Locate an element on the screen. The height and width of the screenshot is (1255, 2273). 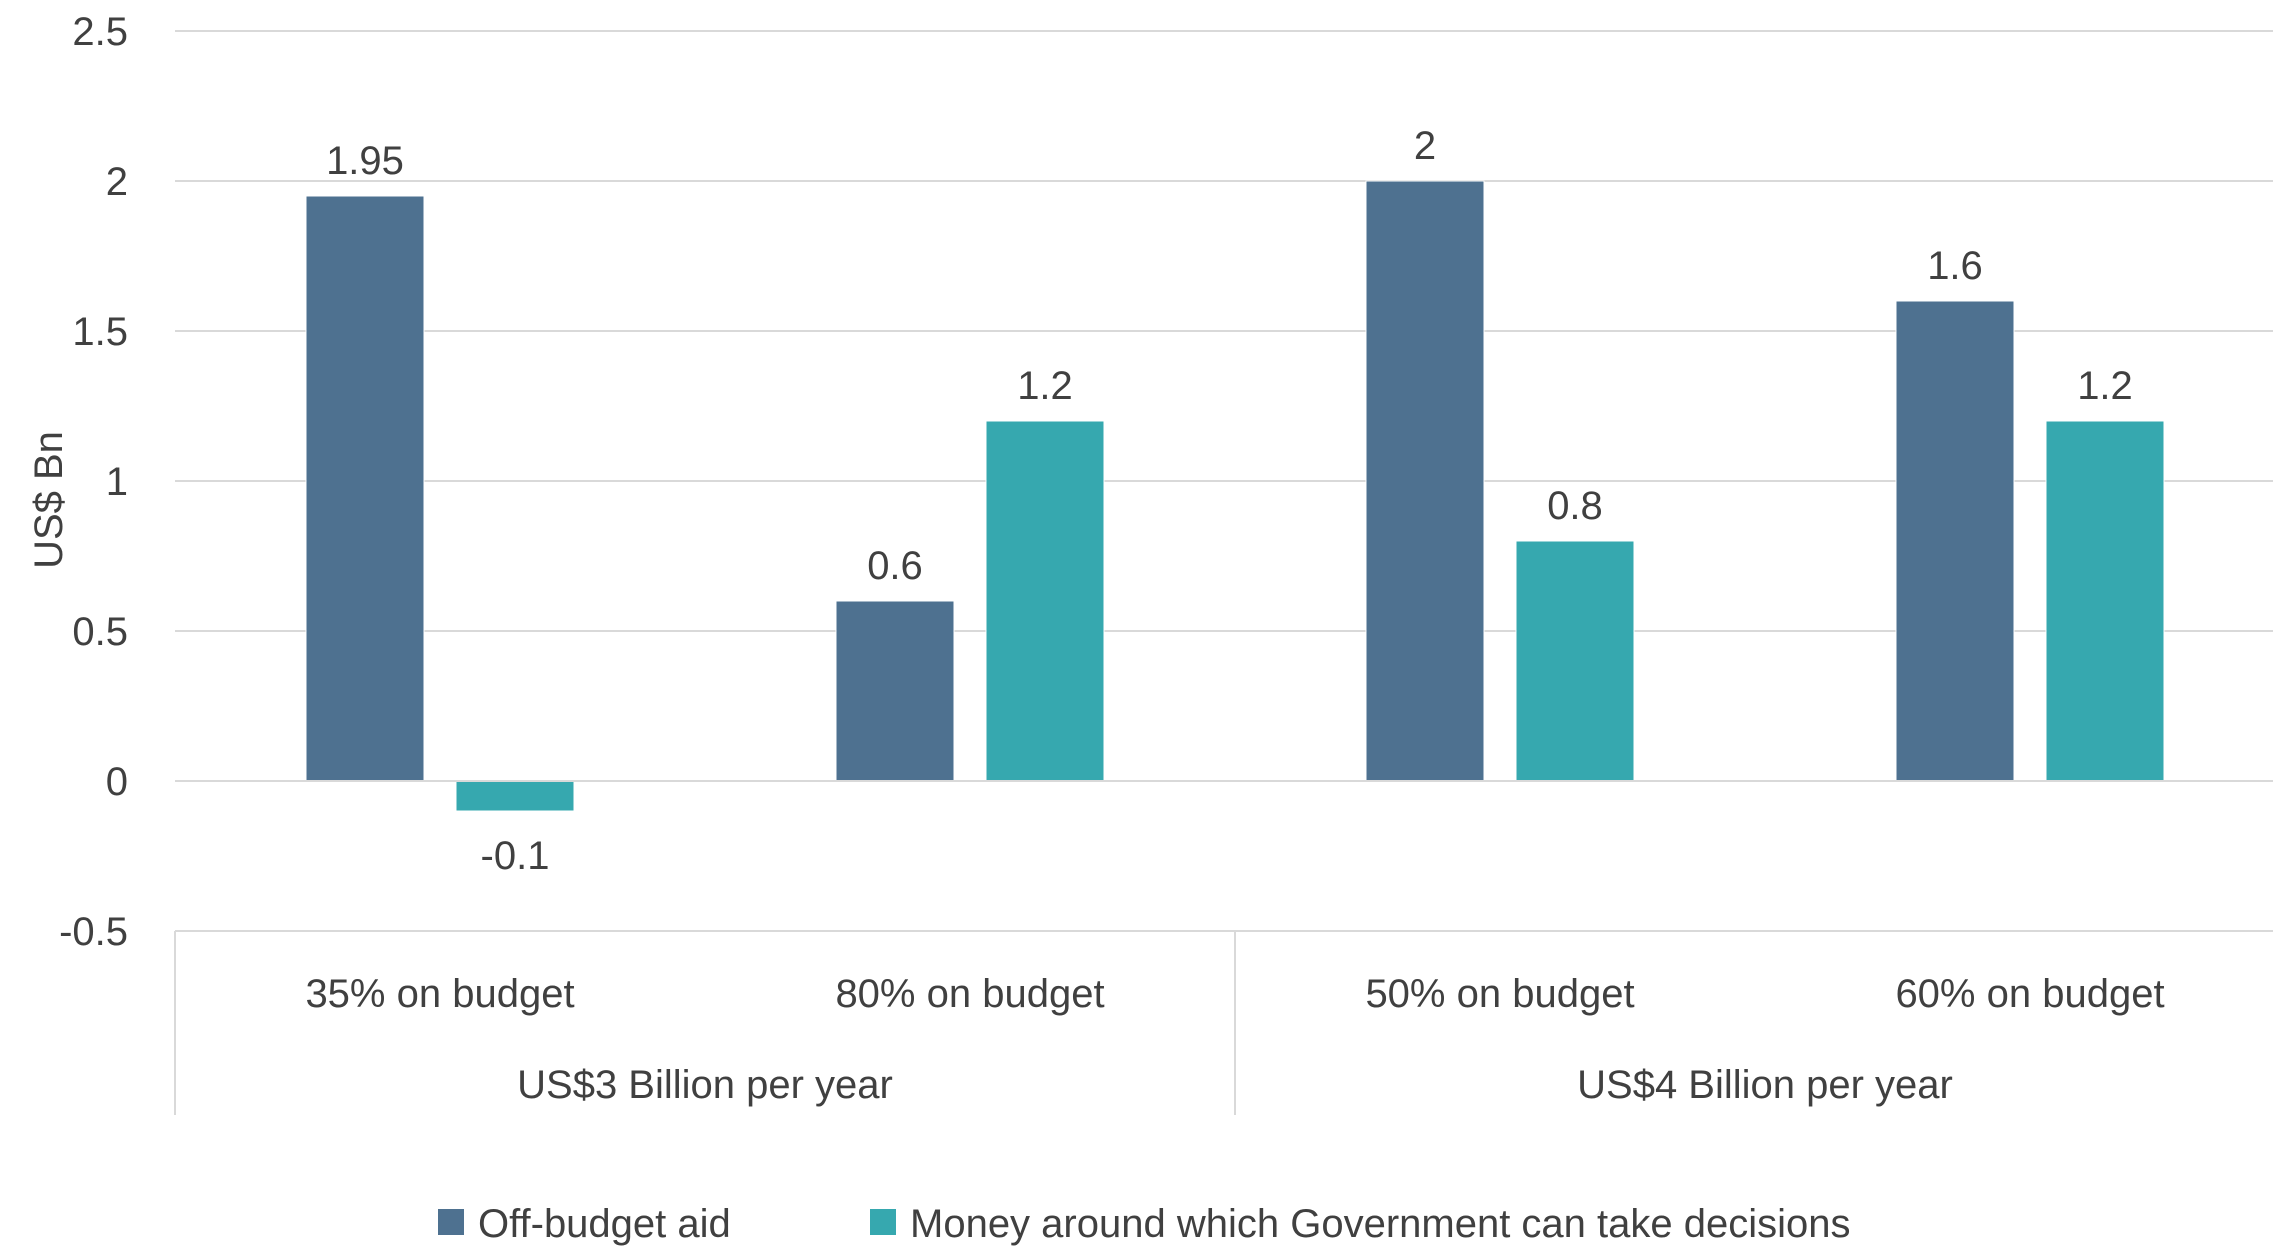
x-category-label: 50% on budget is located at coordinates (1499, 994).